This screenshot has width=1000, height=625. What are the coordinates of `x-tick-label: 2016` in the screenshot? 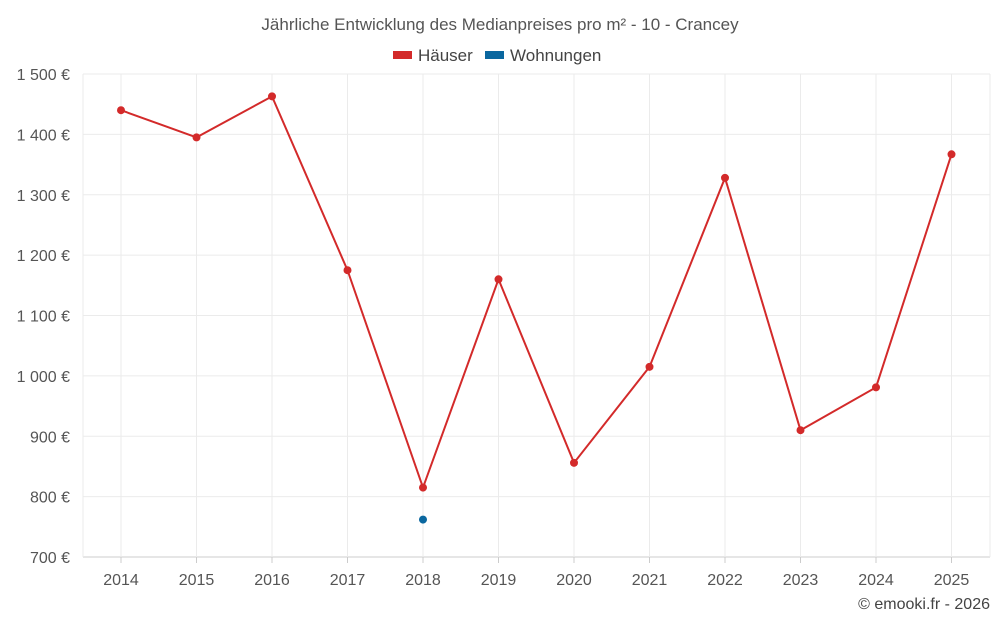 It's located at (272, 580).